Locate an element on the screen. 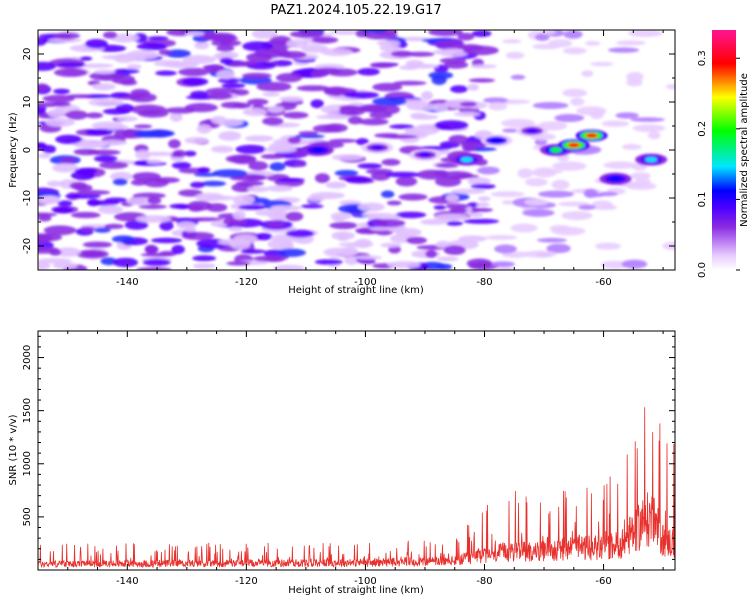  y-tick-label: 1500 is located at coordinates (27, 410).